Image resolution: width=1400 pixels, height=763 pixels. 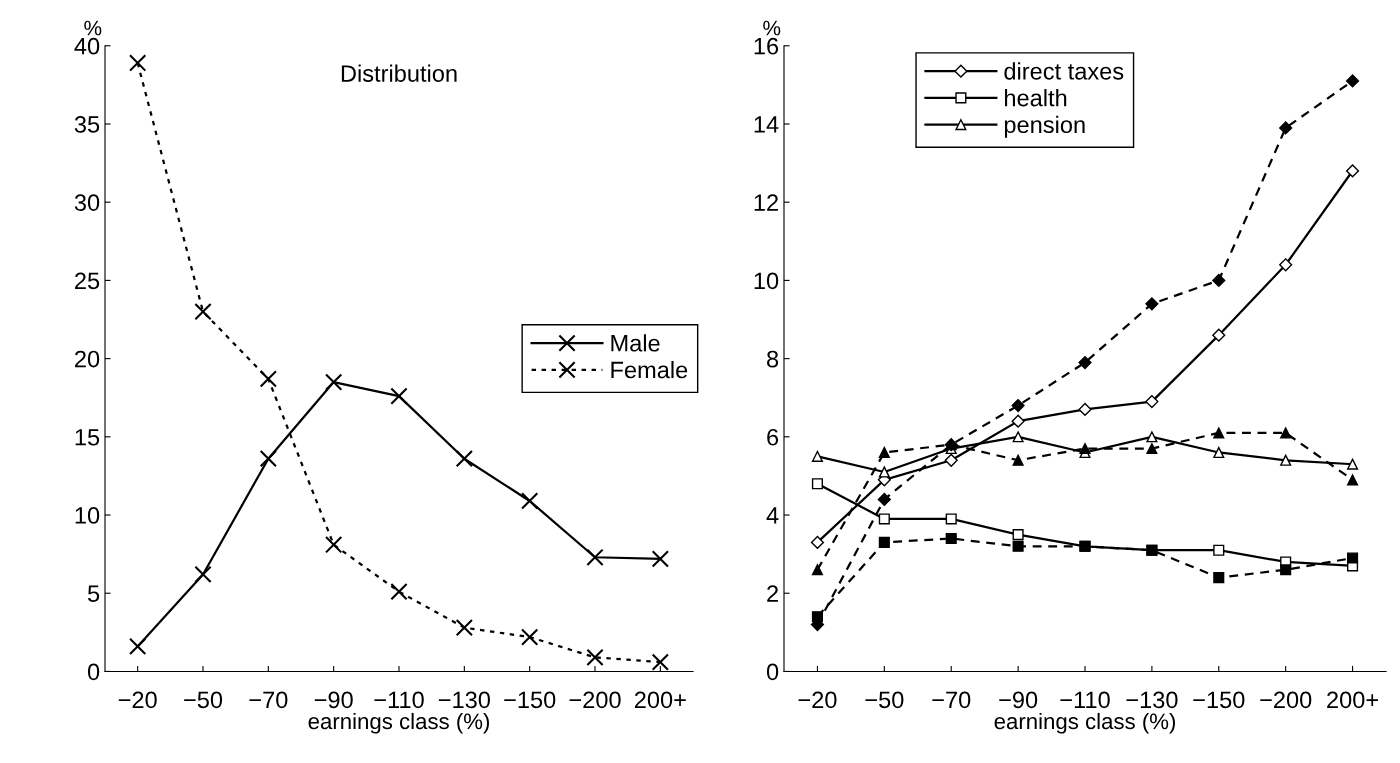 What do you see at coordinates (649, 369) in the screenshot?
I see `legend-label: Female` at bounding box center [649, 369].